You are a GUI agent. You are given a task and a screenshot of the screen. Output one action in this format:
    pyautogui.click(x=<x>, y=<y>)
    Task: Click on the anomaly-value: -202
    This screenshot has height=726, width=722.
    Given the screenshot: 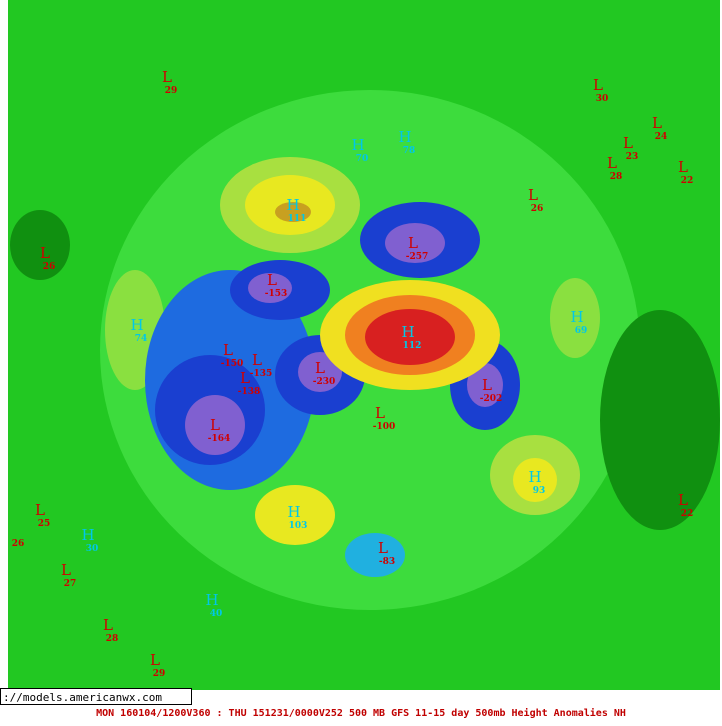 What is the action you would take?
    pyautogui.click(x=491, y=399)
    